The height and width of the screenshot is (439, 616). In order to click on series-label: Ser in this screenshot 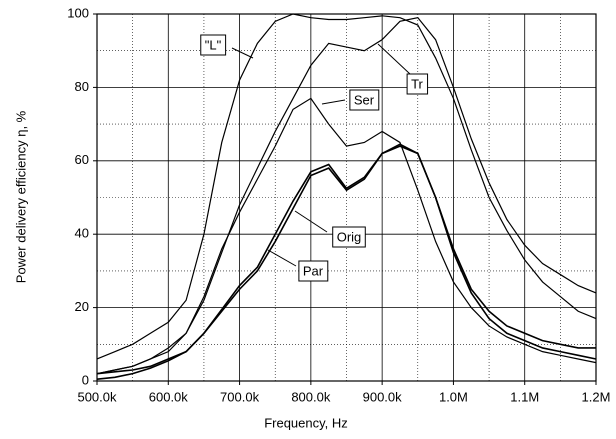, I will do `click(364, 99)`.